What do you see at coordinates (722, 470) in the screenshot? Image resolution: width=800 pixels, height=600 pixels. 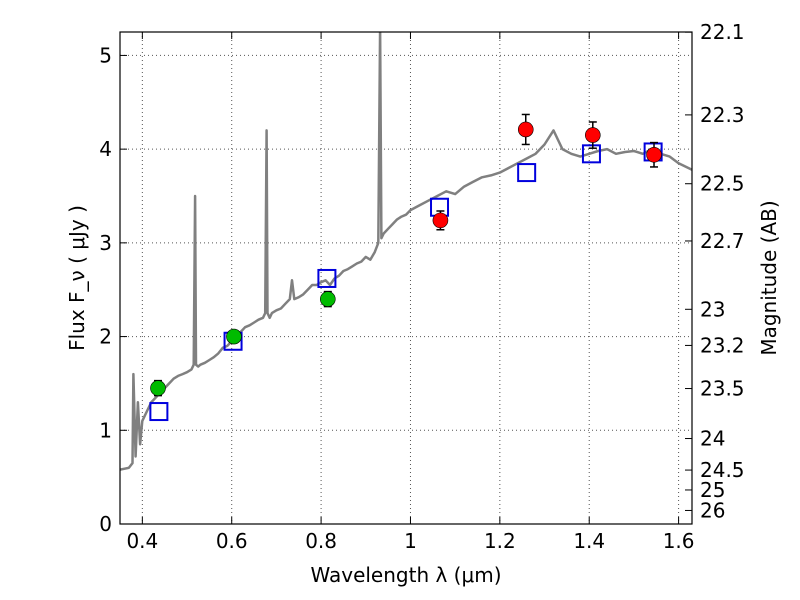 I see `right-tick-label: 24.5` at bounding box center [722, 470].